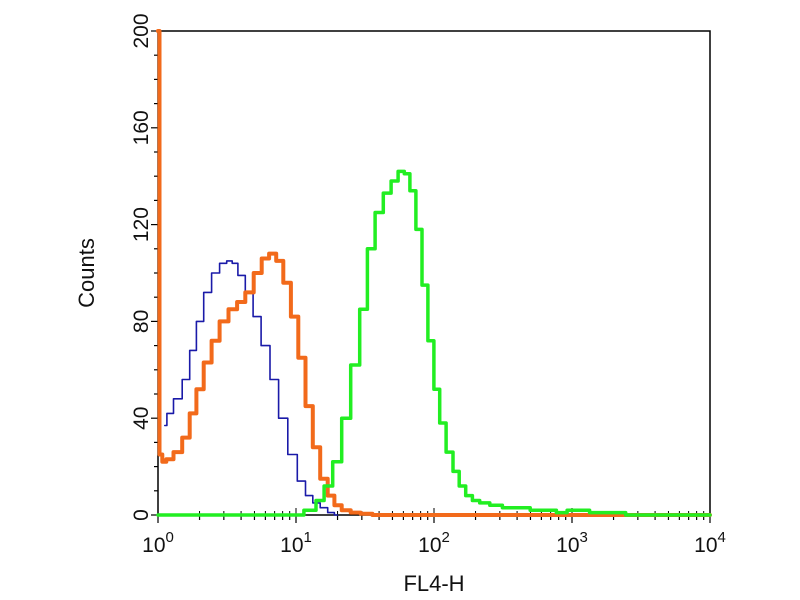  I want to click on y-tick-label: 40, so click(141, 418).